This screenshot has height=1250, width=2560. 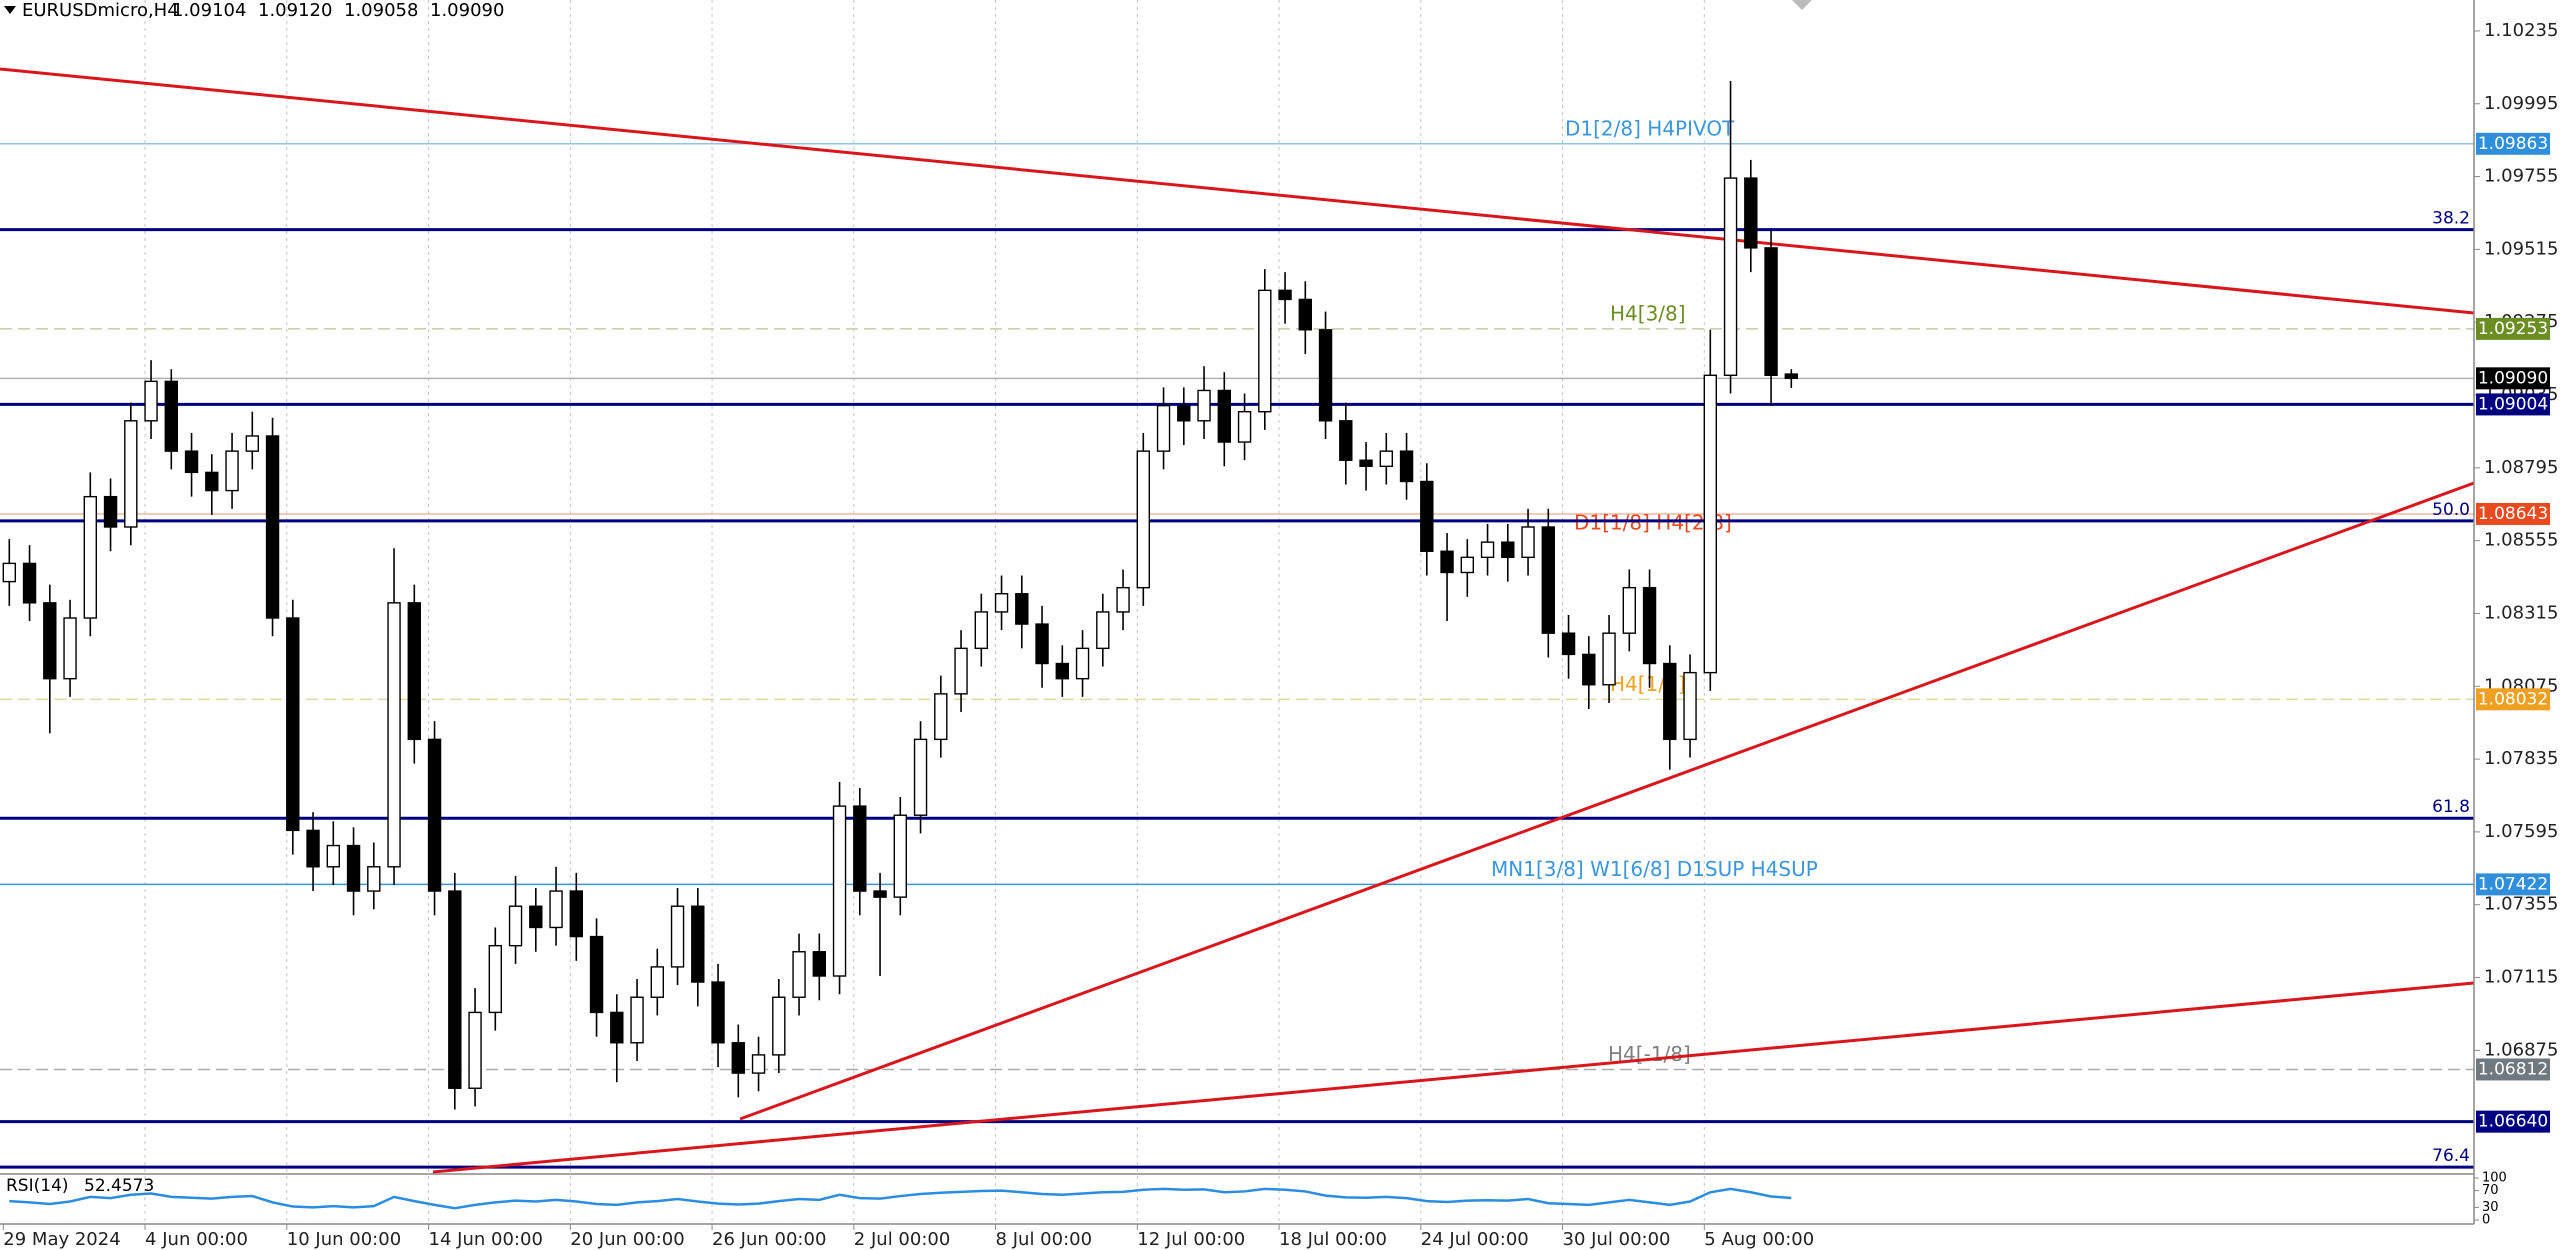 What do you see at coordinates (2486, 1220) in the screenshot?
I see `rsi-tick-label: 0` at bounding box center [2486, 1220].